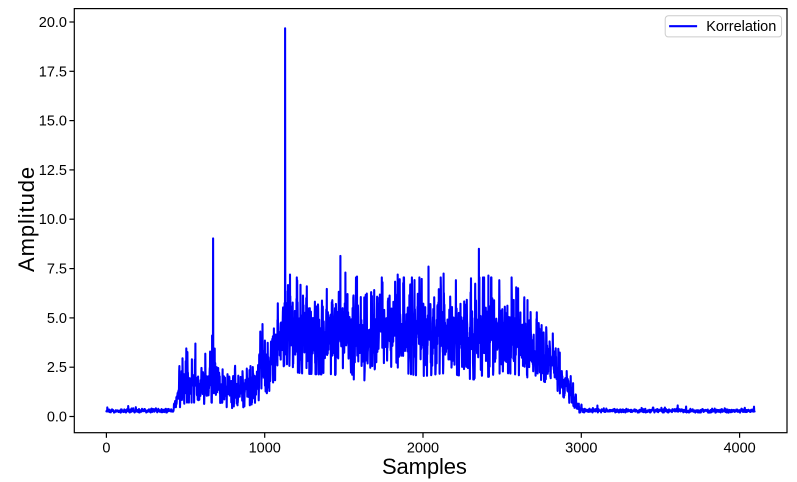 This screenshot has width=797, height=482. What do you see at coordinates (57, 368) in the screenshot?
I see `svg-text: 2.5` at bounding box center [57, 368].